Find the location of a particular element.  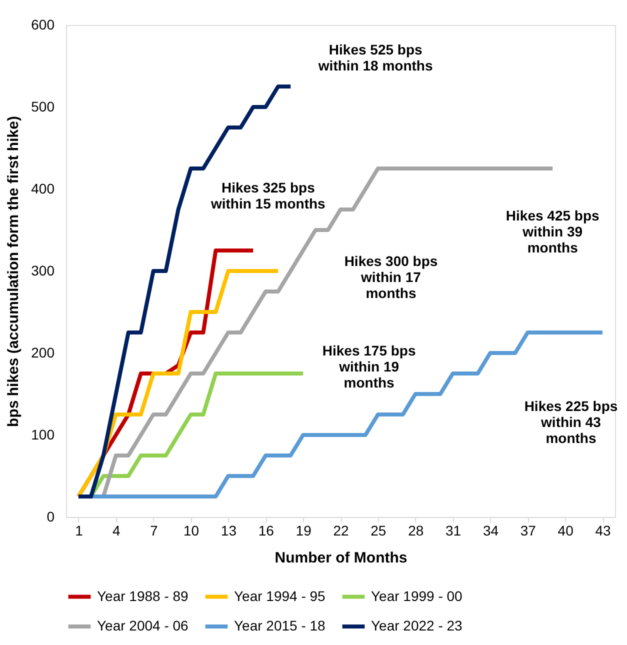

y-tick-label: 300 is located at coordinates (43, 270).